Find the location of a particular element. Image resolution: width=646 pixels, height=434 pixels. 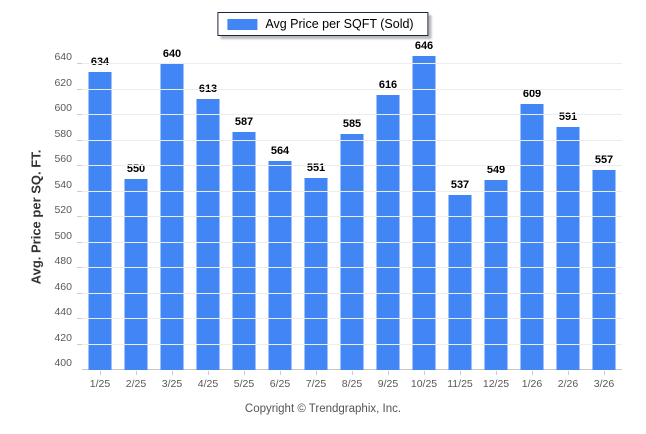

x-axis-tick-label: 1/25 is located at coordinates (100, 384).